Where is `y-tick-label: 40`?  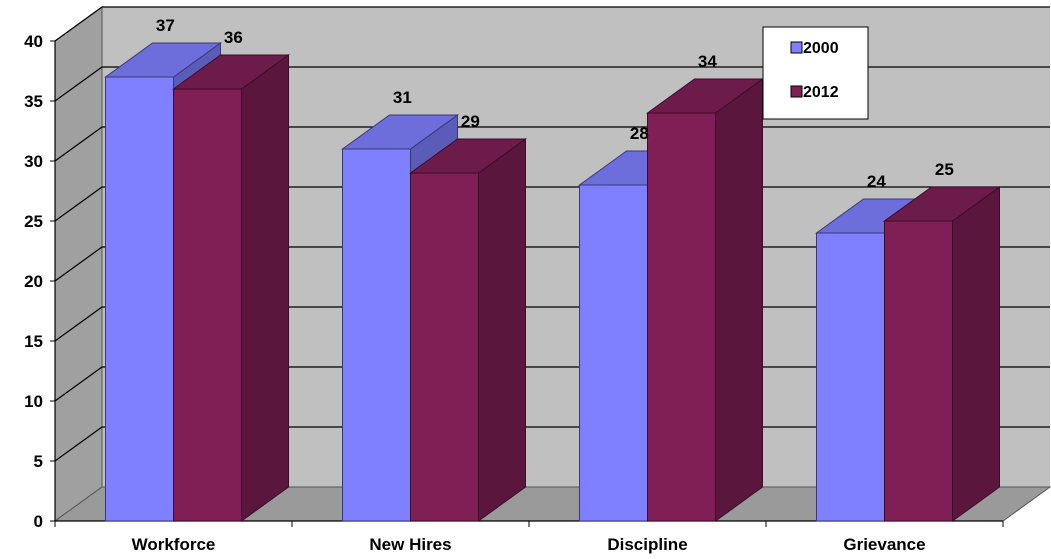 y-tick-label: 40 is located at coordinates (33, 41).